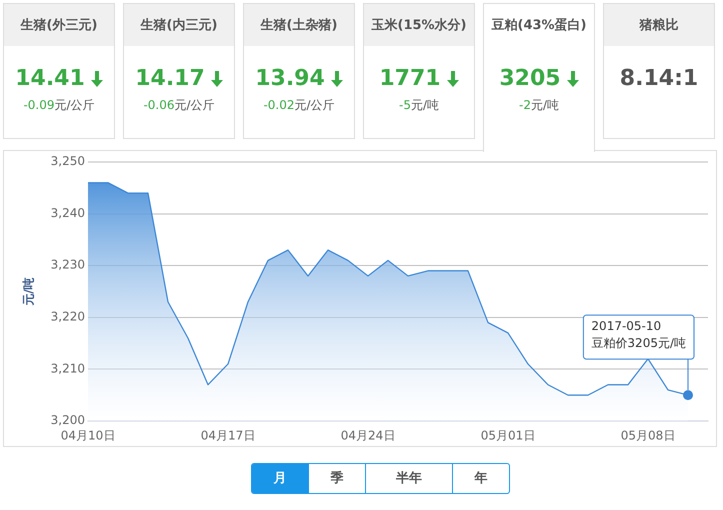 This screenshot has height=510, width=723. What do you see at coordinates (280, 478) in the screenshot?
I see `text: 月` at bounding box center [280, 478].